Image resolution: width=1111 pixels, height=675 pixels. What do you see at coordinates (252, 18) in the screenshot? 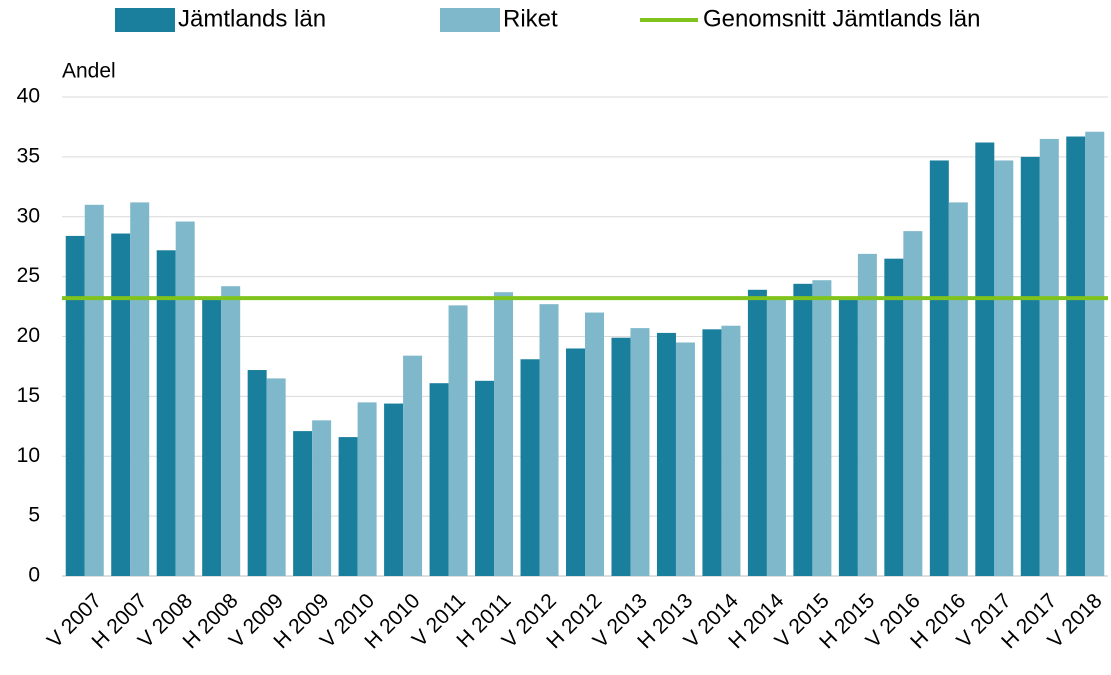
I see `legend-label: Jämtlands län` at bounding box center [252, 18].